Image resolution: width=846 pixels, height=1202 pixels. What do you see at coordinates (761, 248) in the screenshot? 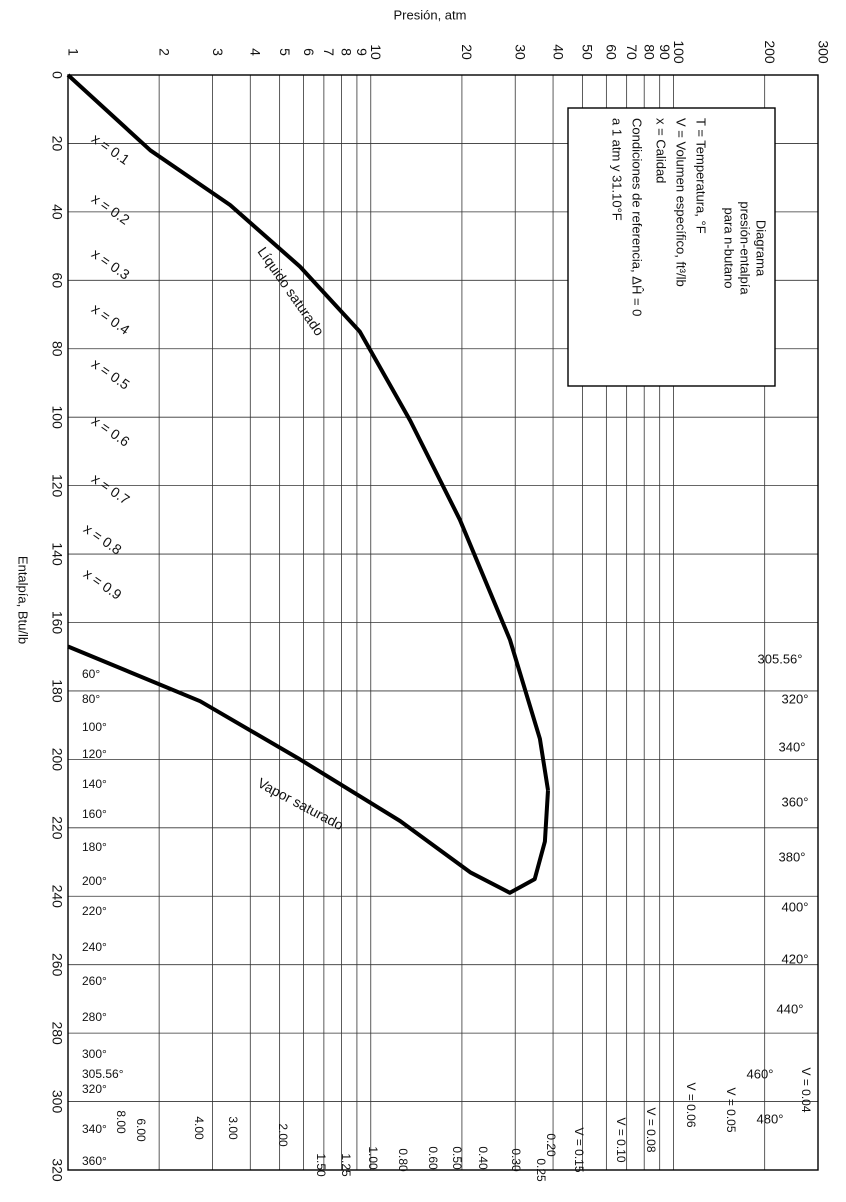
I see `legend-text: Diagrama` at bounding box center [761, 248].